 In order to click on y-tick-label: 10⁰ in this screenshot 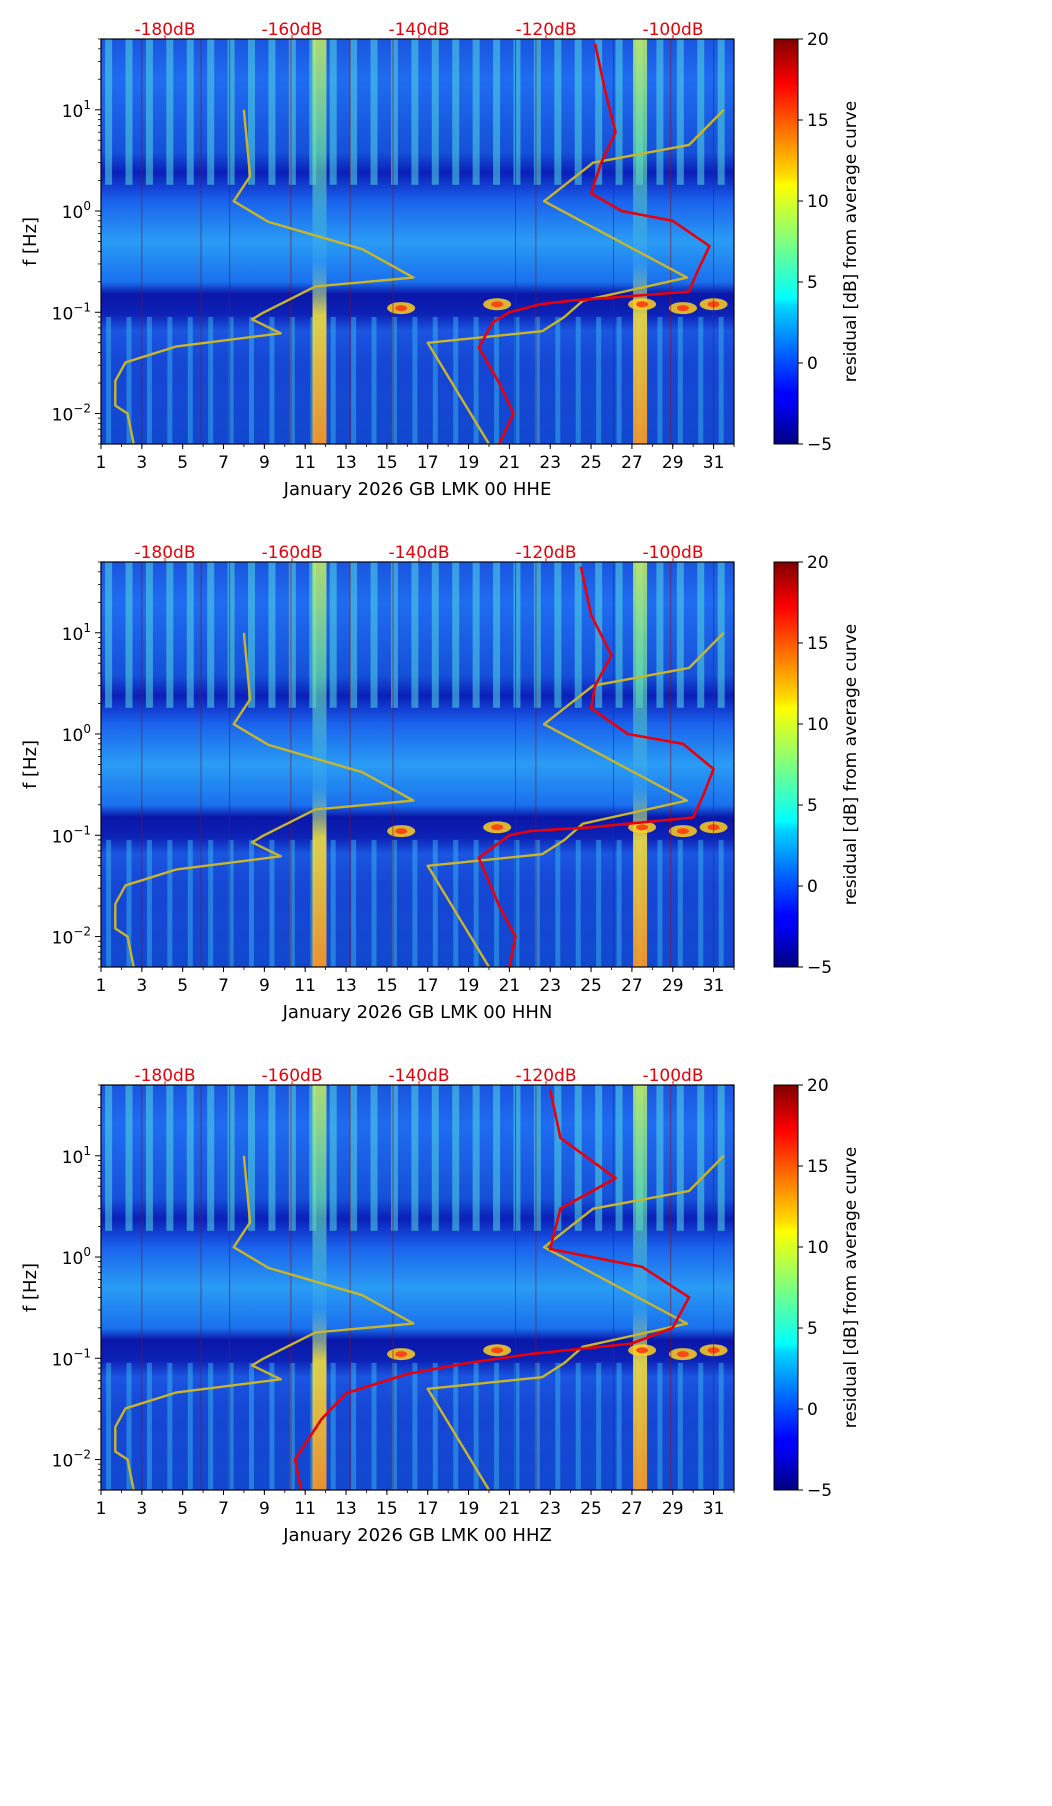, I will do `click(76, 734)`.